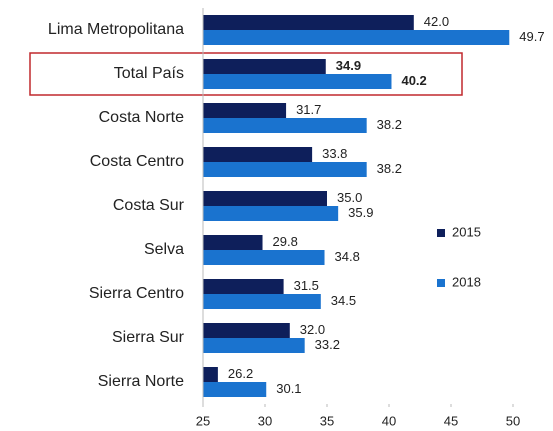 The width and height of the screenshot is (553, 431). Describe the element at coordinates (148, 337) in the screenshot. I see `category-label: Sierra Sur` at that location.